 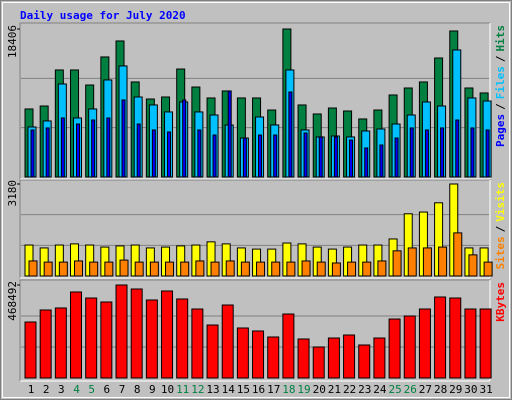 What do you see at coordinates (288, 389) in the screenshot?
I see `x-tick-label: 18` at bounding box center [288, 389].